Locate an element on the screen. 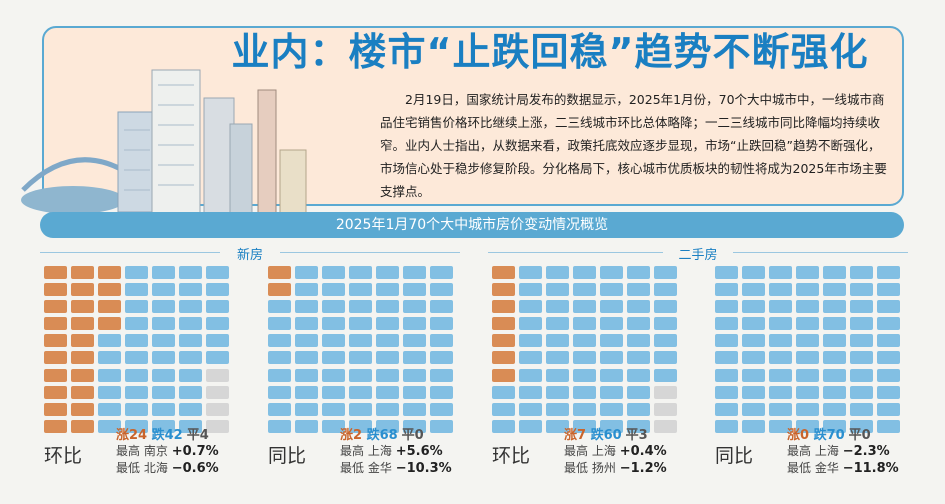 The height and width of the screenshot is (504, 945). high-value: +0.7% is located at coordinates (195, 451).